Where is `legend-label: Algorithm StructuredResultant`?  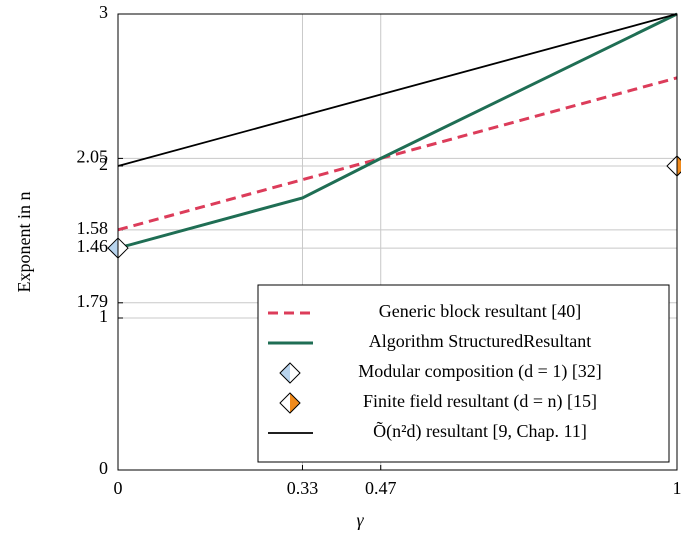 legend-label: Algorithm StructuredResultant is located at coordinates (480, 341).